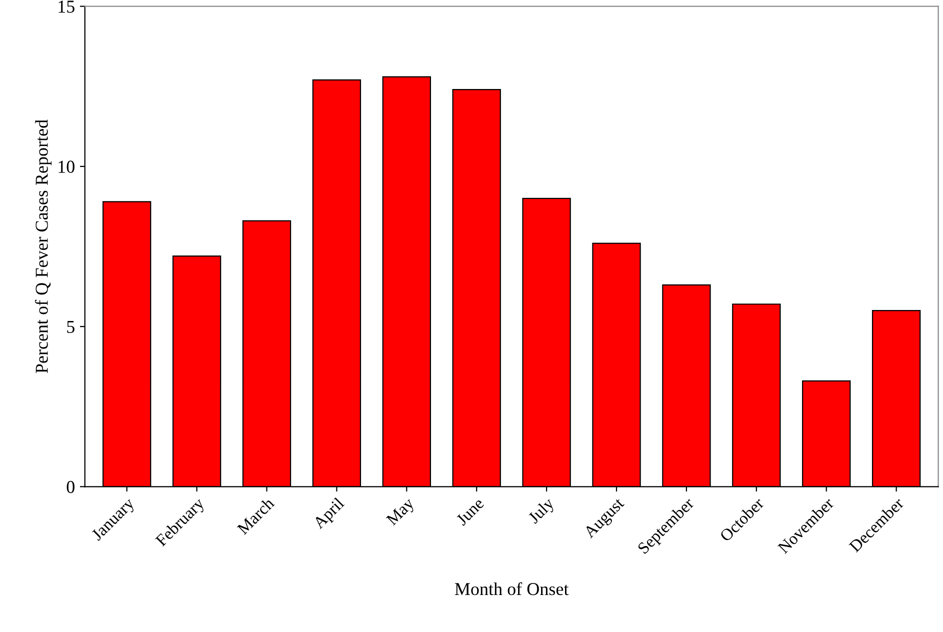  I want to click on x-tick-label: June, so click(470, 511).